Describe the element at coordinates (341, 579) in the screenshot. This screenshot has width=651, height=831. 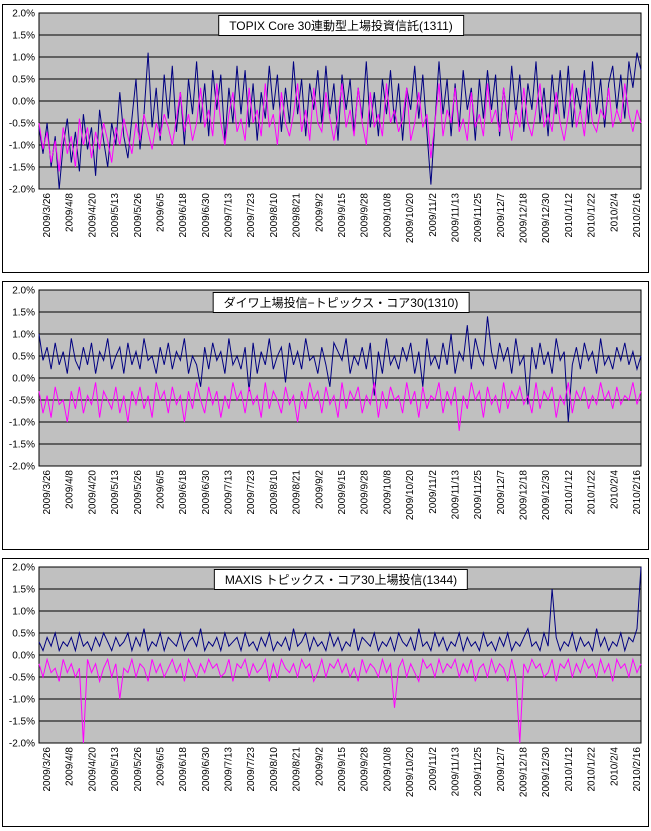
I see `chart-title-1344: MAXIS トピックス・コア30上場投信(1344)` at that location.